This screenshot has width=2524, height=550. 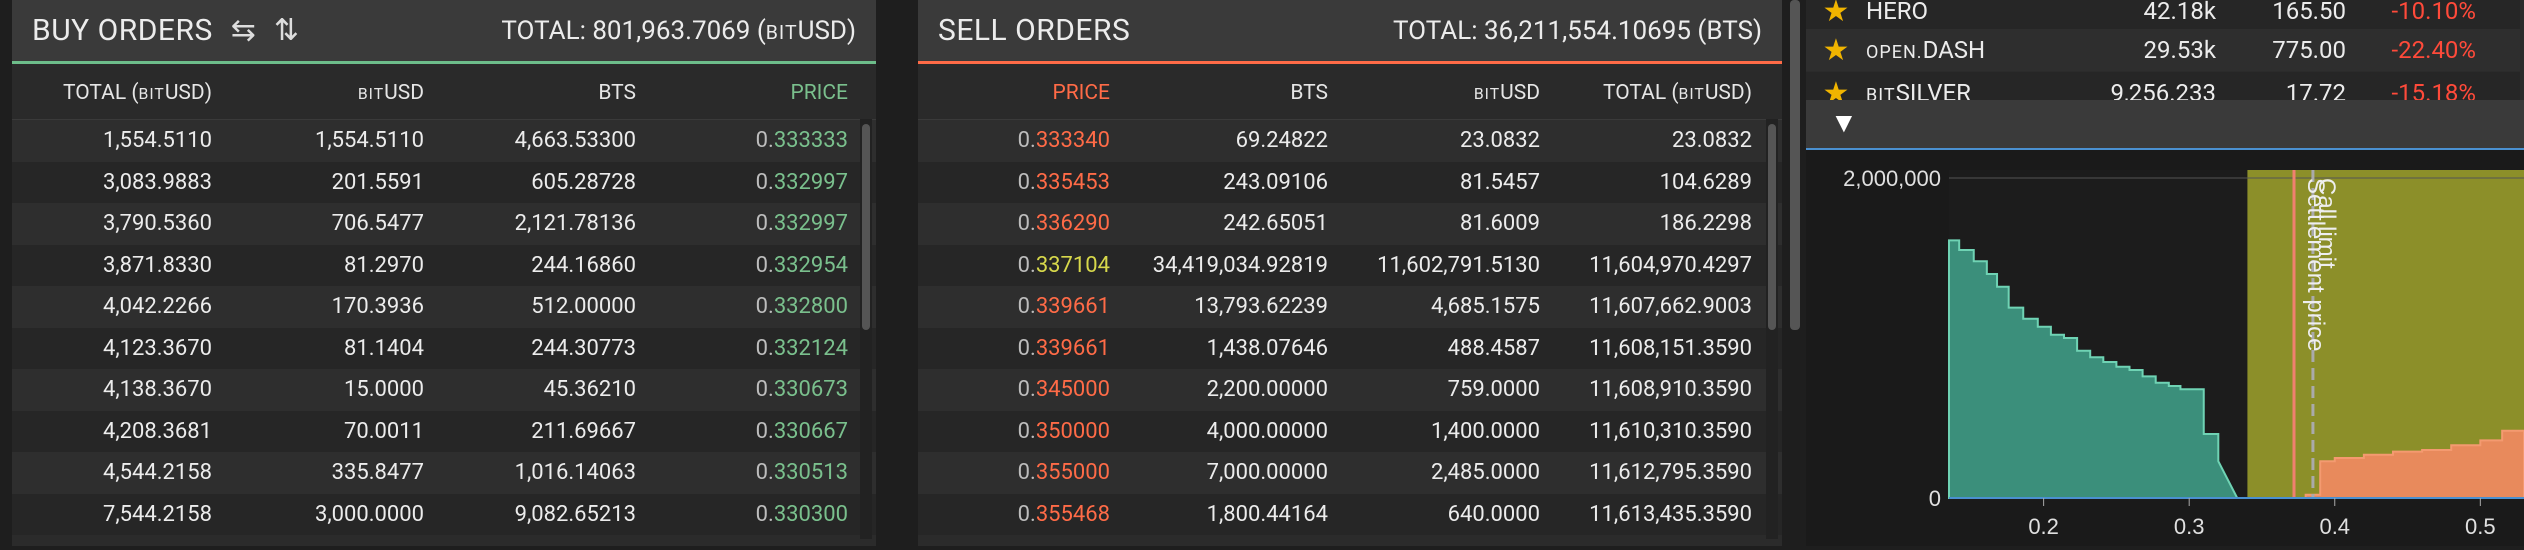 I want to click on buy-row-price-value: 332997, so click(x=810, y=182).